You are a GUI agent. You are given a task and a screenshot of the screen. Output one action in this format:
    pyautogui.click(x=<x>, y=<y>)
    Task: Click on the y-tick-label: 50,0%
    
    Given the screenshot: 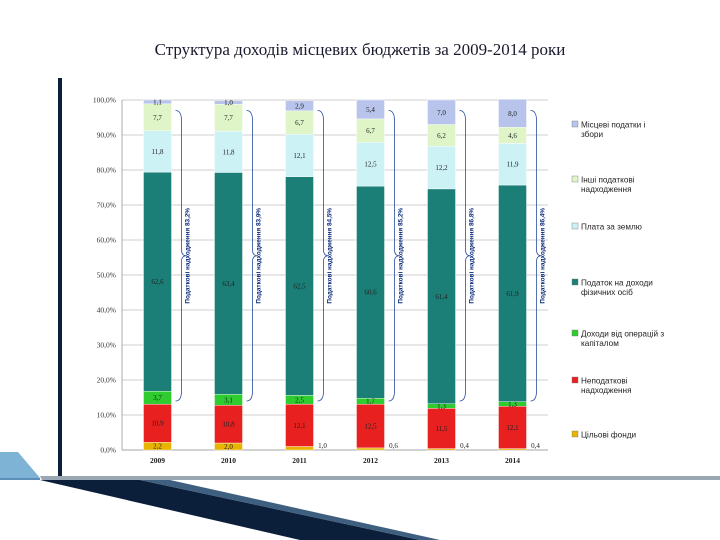 What is the action you would take?
    pyautogui.click(x=106, y=275)
    